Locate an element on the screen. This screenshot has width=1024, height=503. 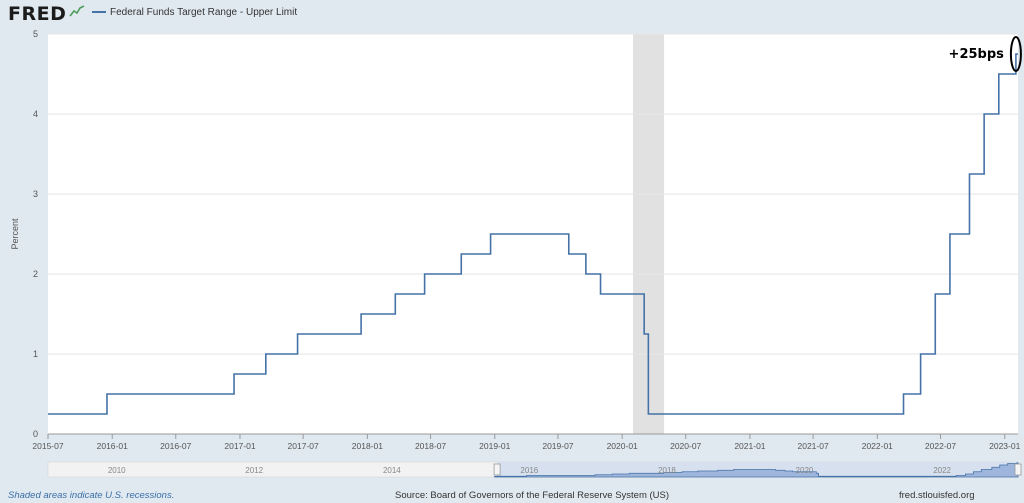
legend-series-name: Federal Funds Target Range - Upper Limit is located at coordinates (204, 12).